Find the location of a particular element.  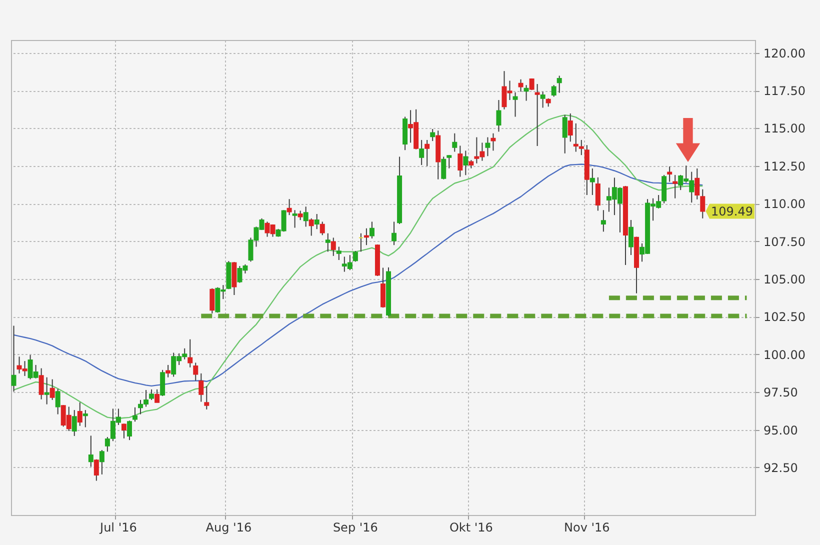

x-tick-label: Okt '16 is located at coordinates (471, 527).